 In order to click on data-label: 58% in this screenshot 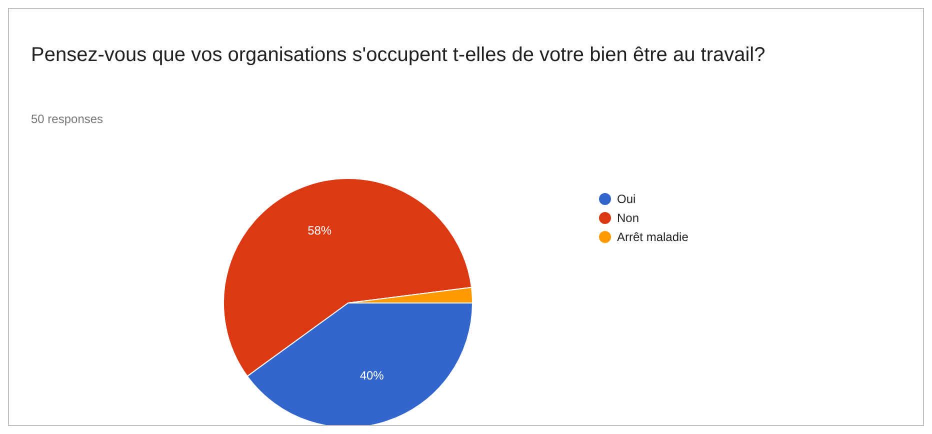, I will do `click(320, 231)`.